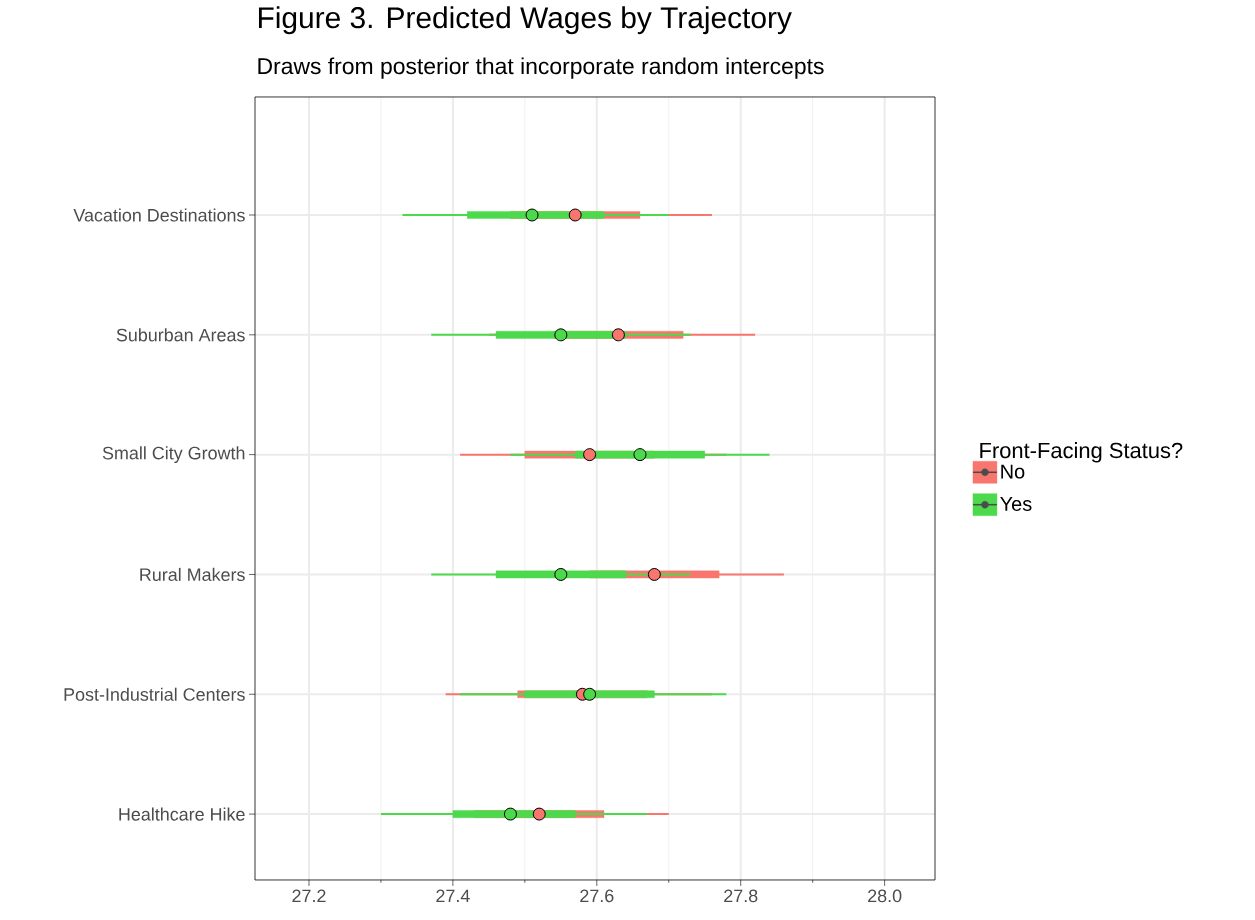 This screenshot has width=1255, height=920. I want to click on y-tick-label: Post-Industrial Centers, so click(154, 694).